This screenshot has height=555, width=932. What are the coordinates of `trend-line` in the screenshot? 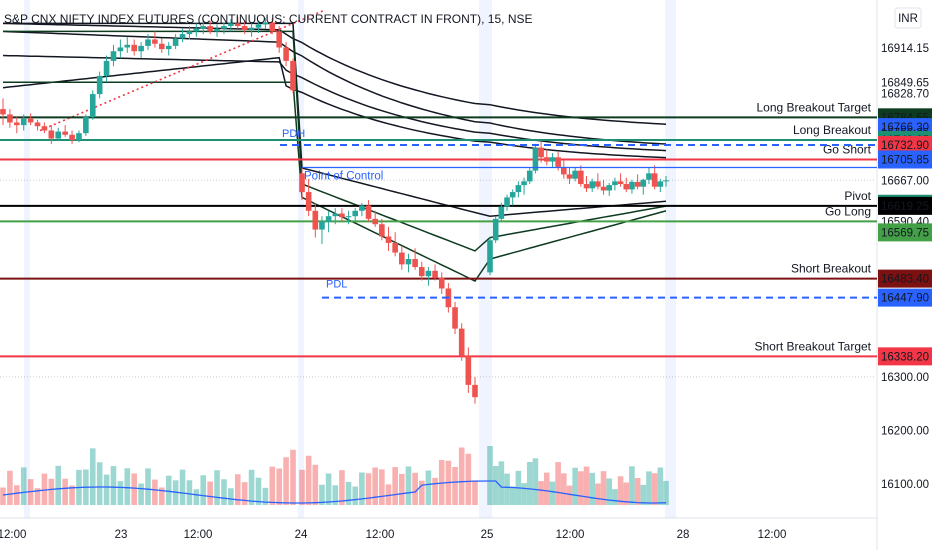 It's located at (182, 70).